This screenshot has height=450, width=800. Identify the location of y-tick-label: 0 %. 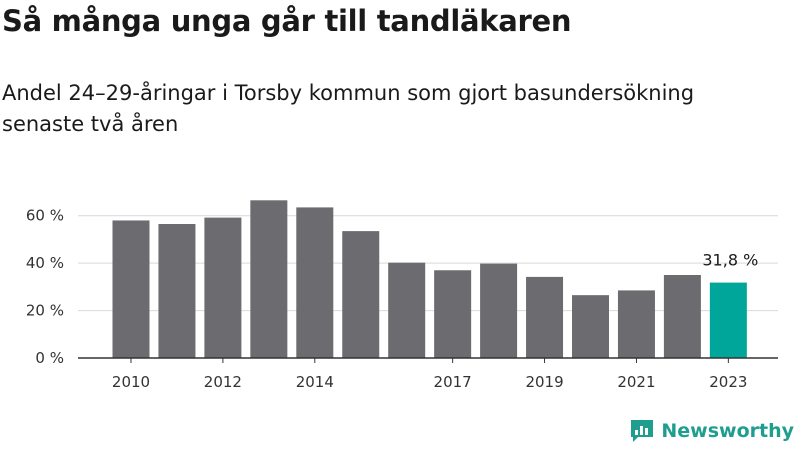
(49, 358).